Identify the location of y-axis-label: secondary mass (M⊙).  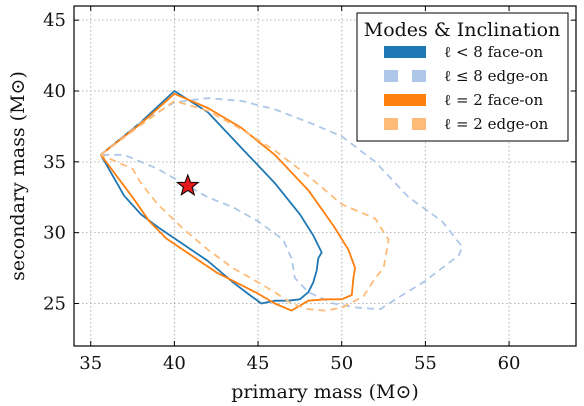
(18, 176).